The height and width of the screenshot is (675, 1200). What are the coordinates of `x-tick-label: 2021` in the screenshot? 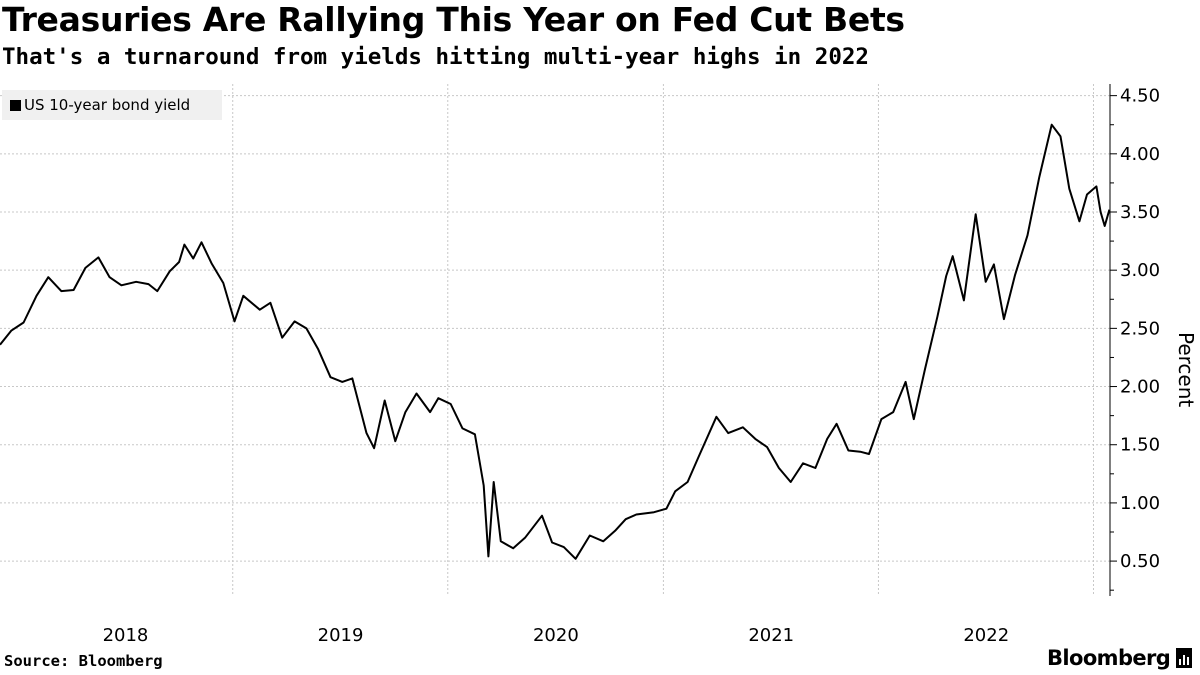 It's located at (771, 635).